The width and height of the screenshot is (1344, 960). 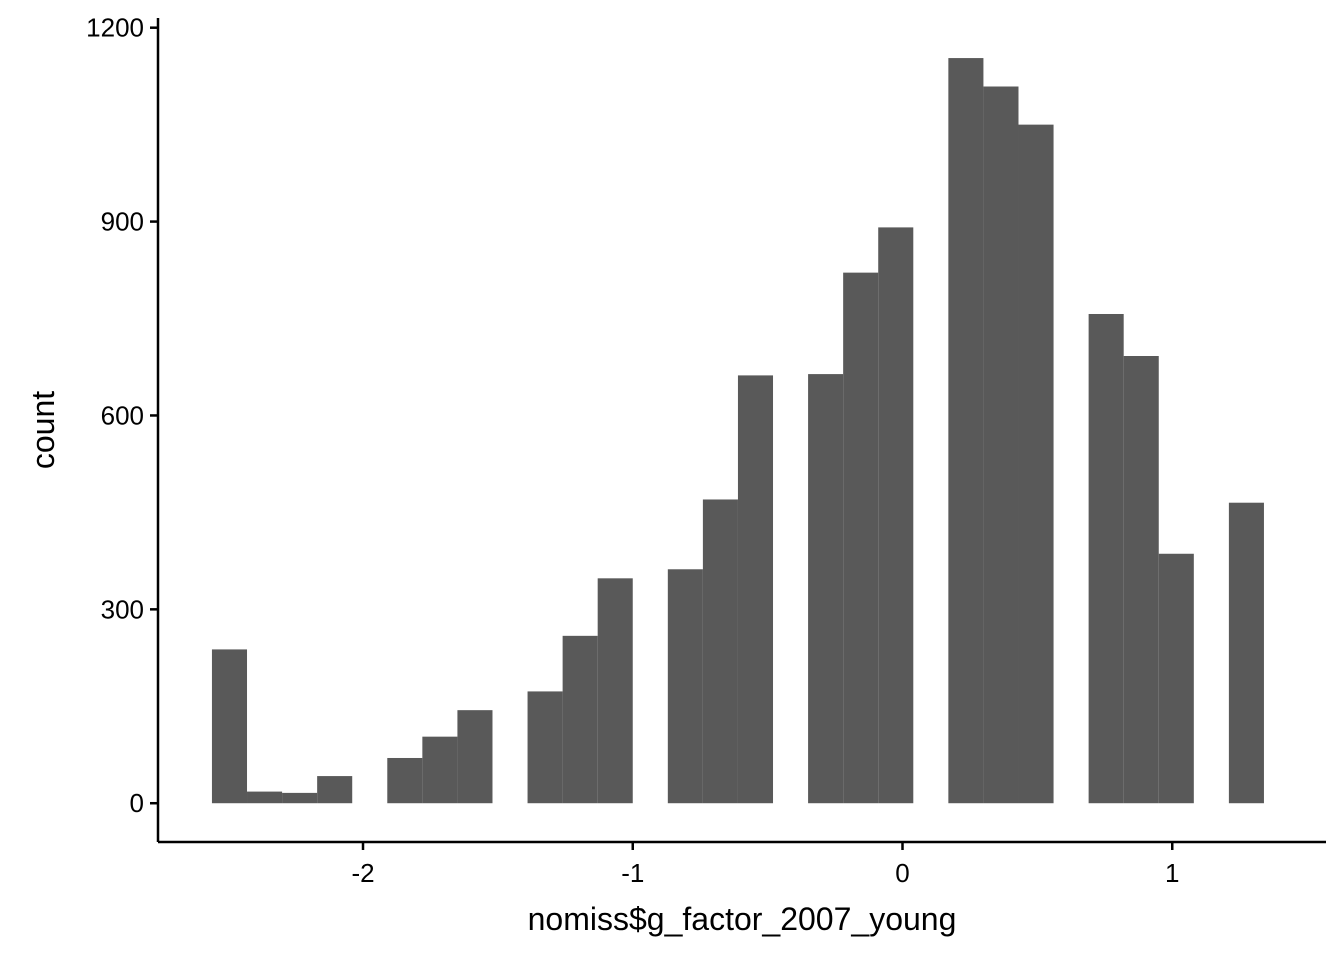 What do you see at coordinates (43, 430) in the screenshot?
I see `y-axis-title: count` at bounding box center [43, 430].